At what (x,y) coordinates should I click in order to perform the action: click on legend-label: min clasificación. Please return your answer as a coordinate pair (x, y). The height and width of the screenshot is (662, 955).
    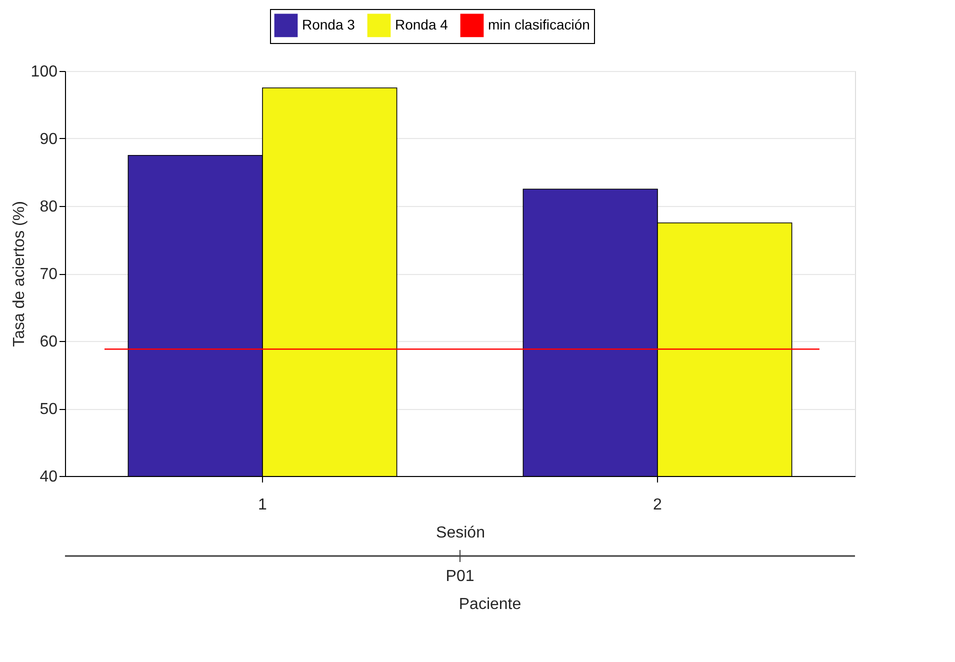
    Looking at the image, I should click on (539, 24).